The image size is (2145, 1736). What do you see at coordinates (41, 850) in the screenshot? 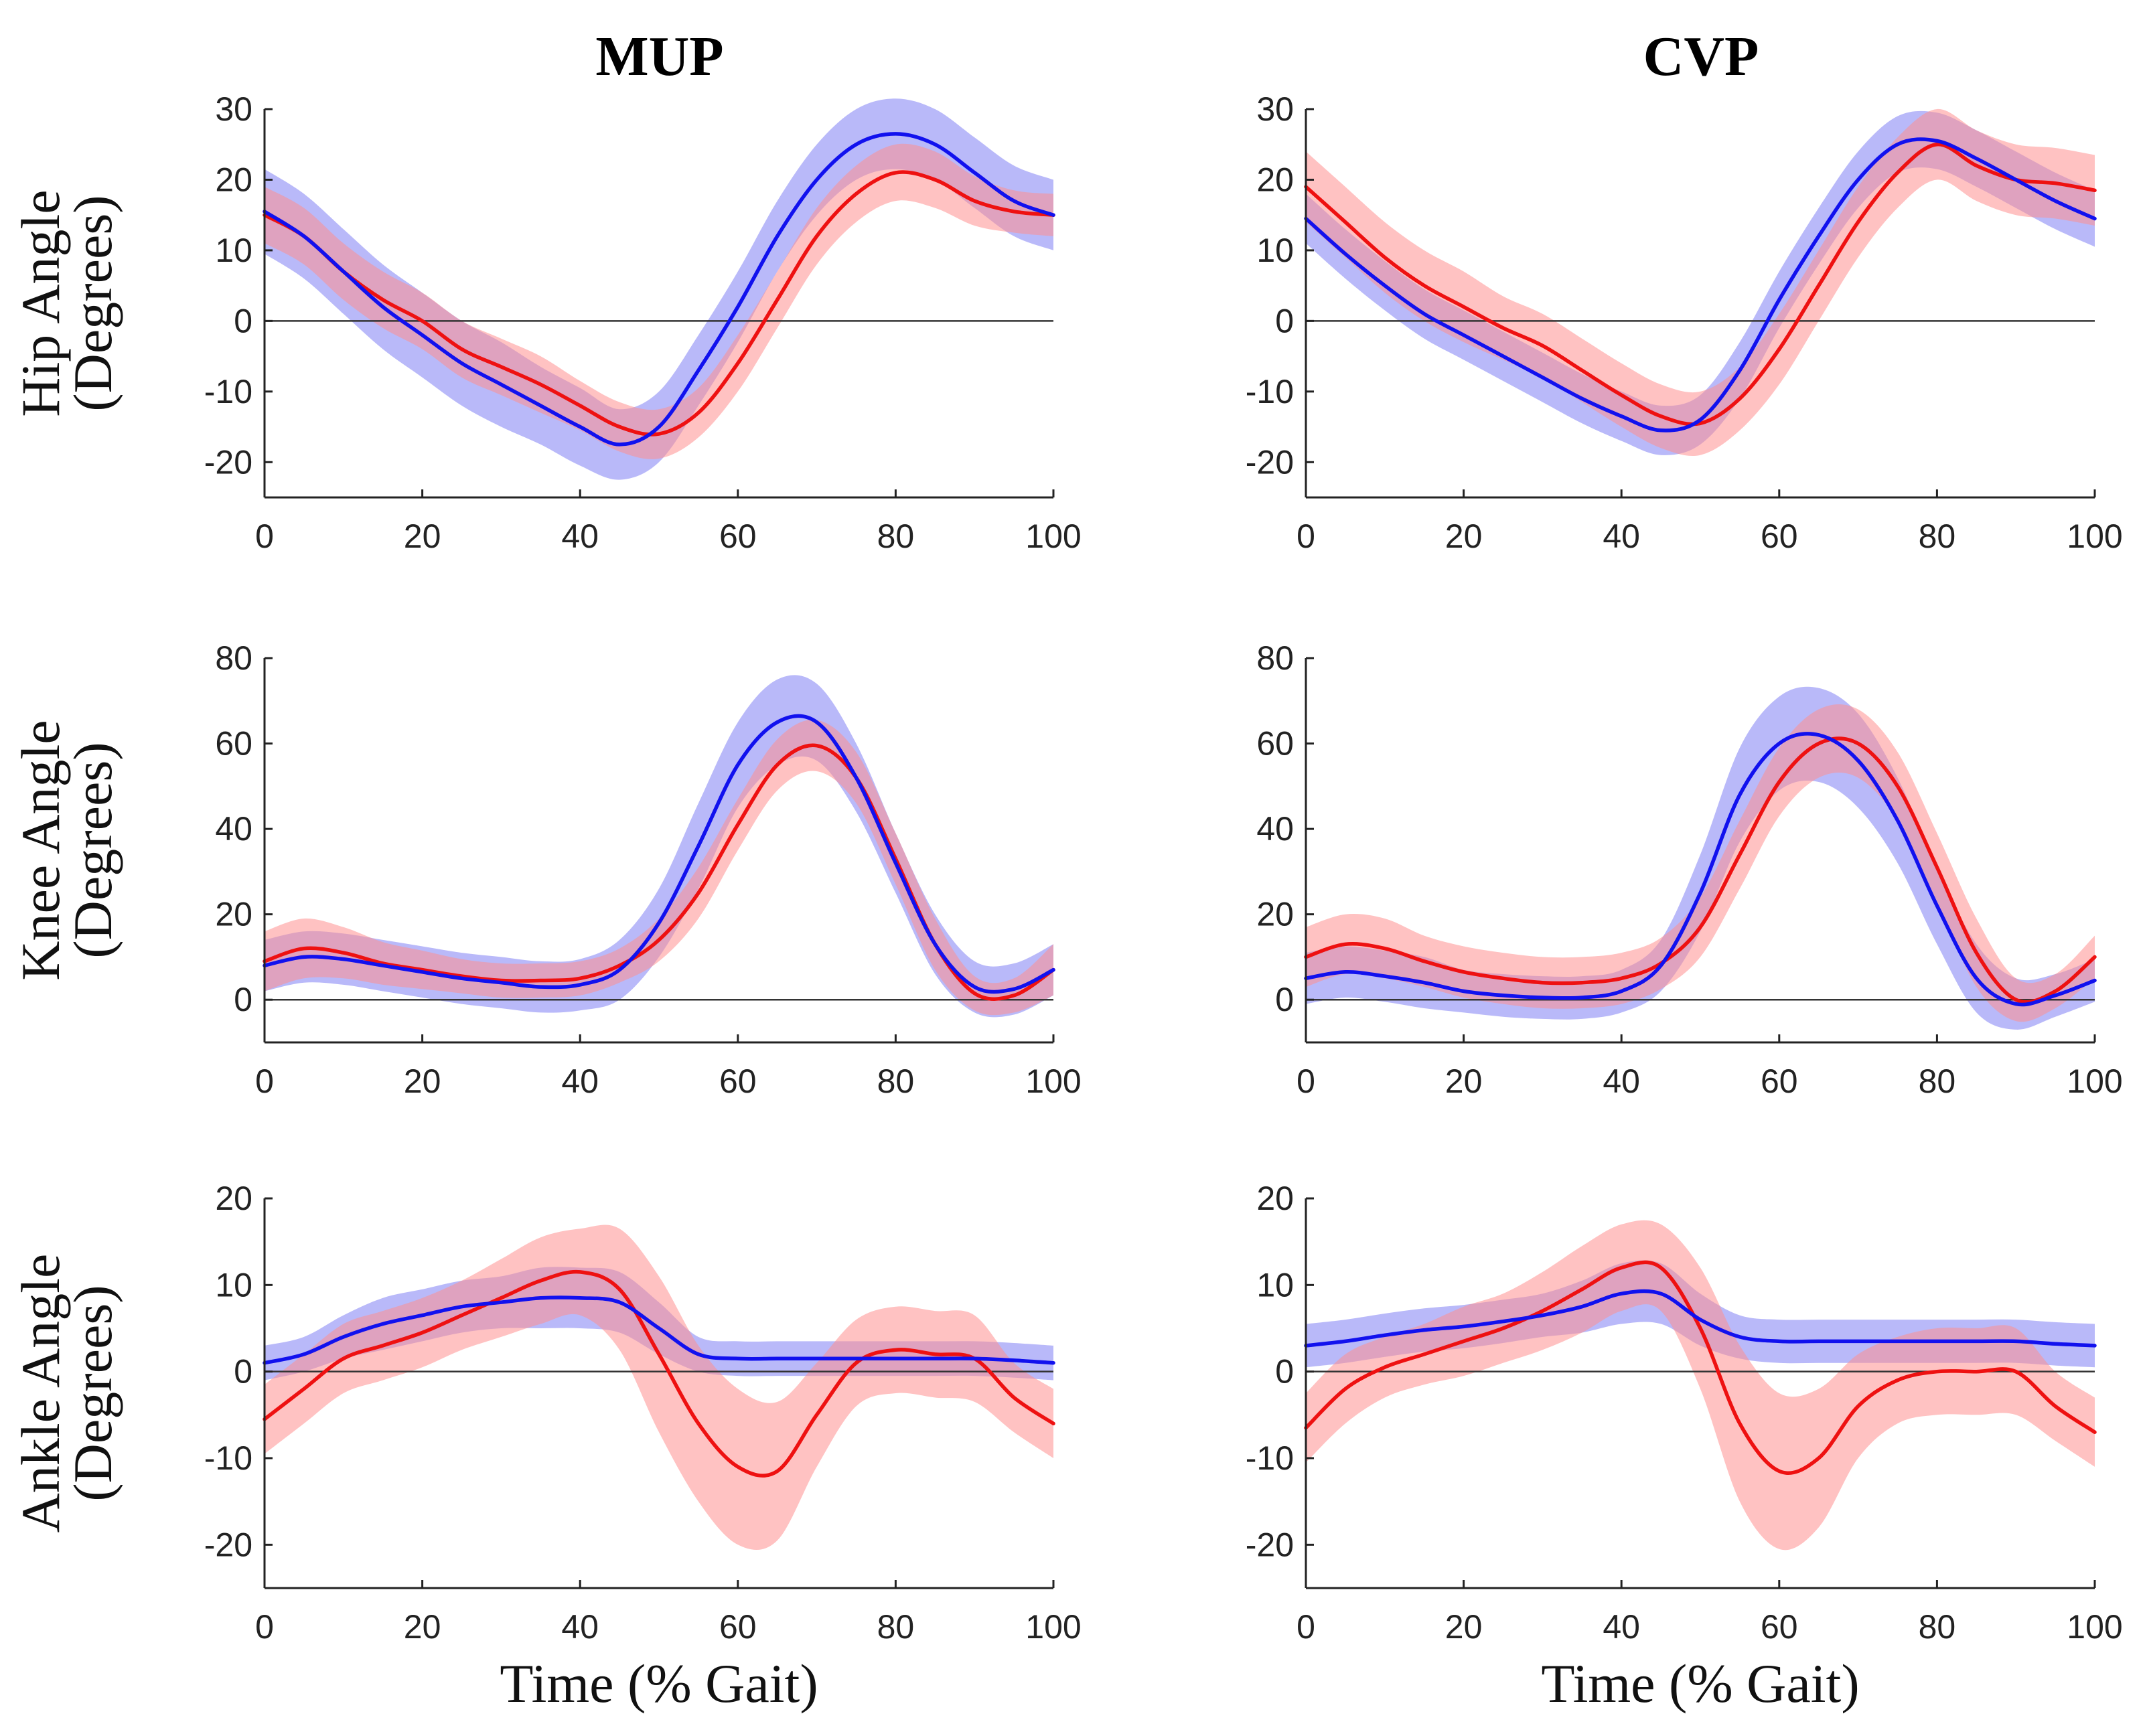
I see `y-axis-label: Knee Angle` at bounding box center [41, 850].